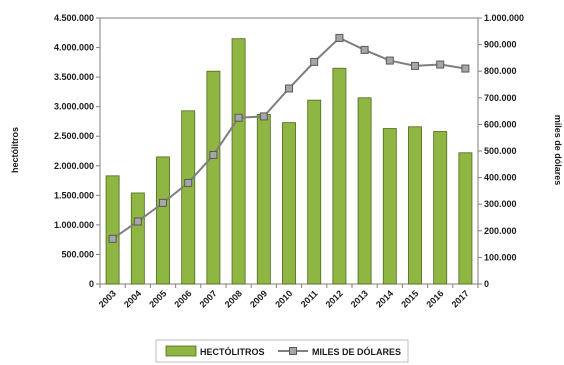  I want to click on bar-2005, so click(163, 220).